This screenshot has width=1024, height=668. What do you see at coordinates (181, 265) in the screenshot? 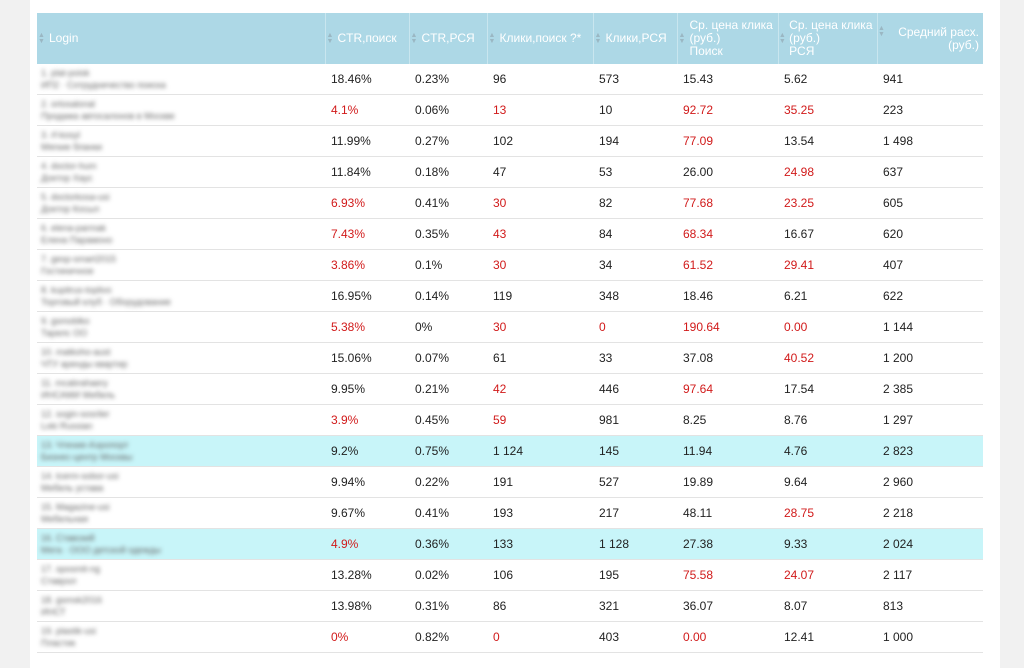
I see `login-cell: 7. gesp-smart2015 Гостиничное` at bounding box center [181, 265].